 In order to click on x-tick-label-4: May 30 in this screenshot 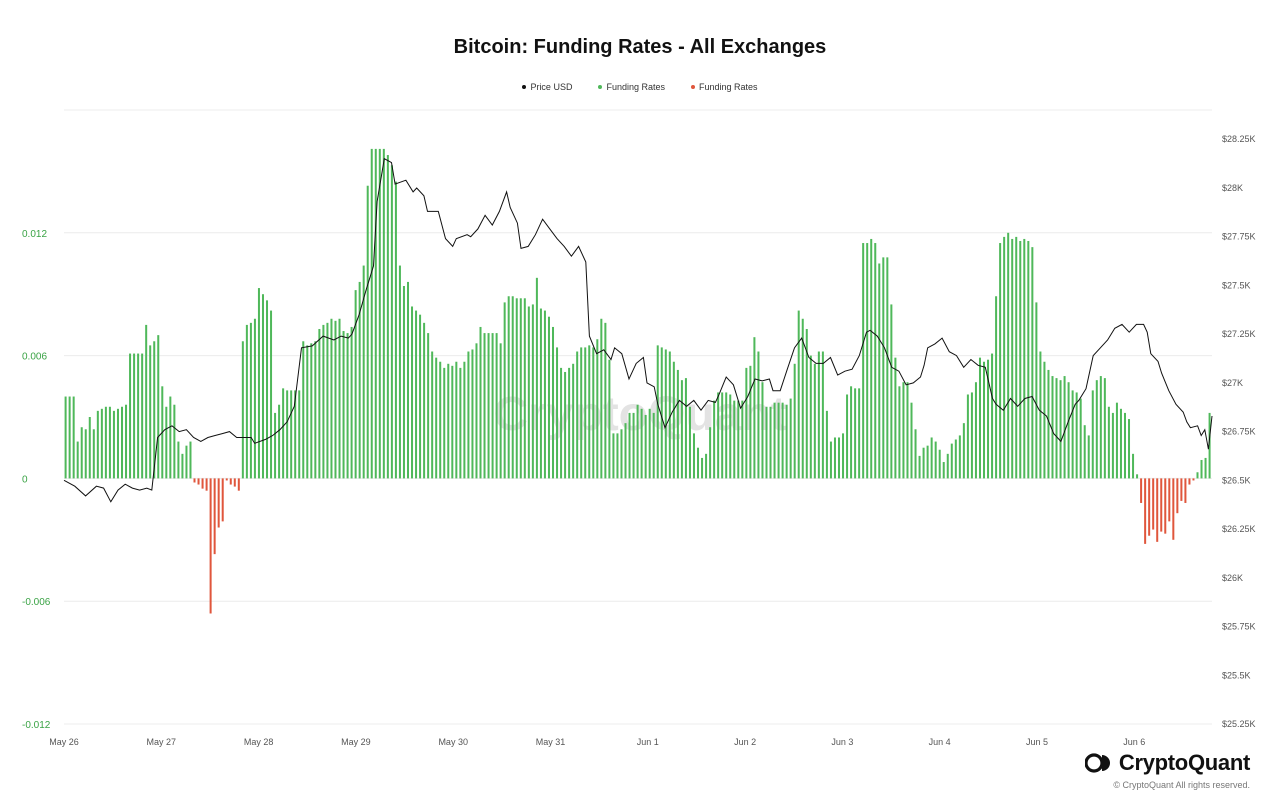, I will do `click(453, 742)`.